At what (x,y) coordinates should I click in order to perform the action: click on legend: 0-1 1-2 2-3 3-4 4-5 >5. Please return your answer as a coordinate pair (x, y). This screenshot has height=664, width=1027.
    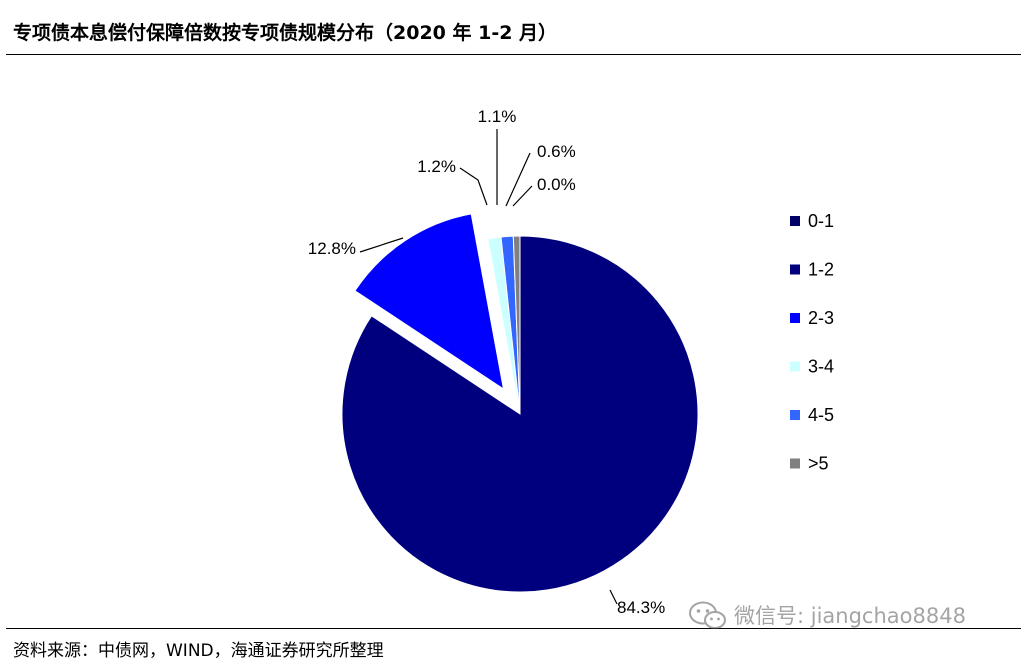
    Looking at the image, I should click on (812, 342).